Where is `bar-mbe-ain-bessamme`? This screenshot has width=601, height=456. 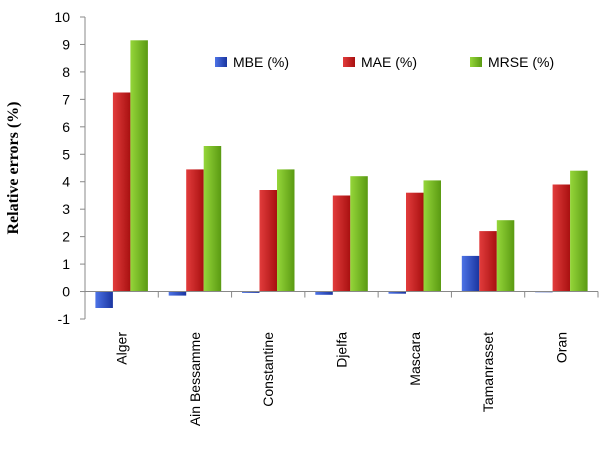
bar-mbe-ain-bessamme is located at coordinates (177, 293).